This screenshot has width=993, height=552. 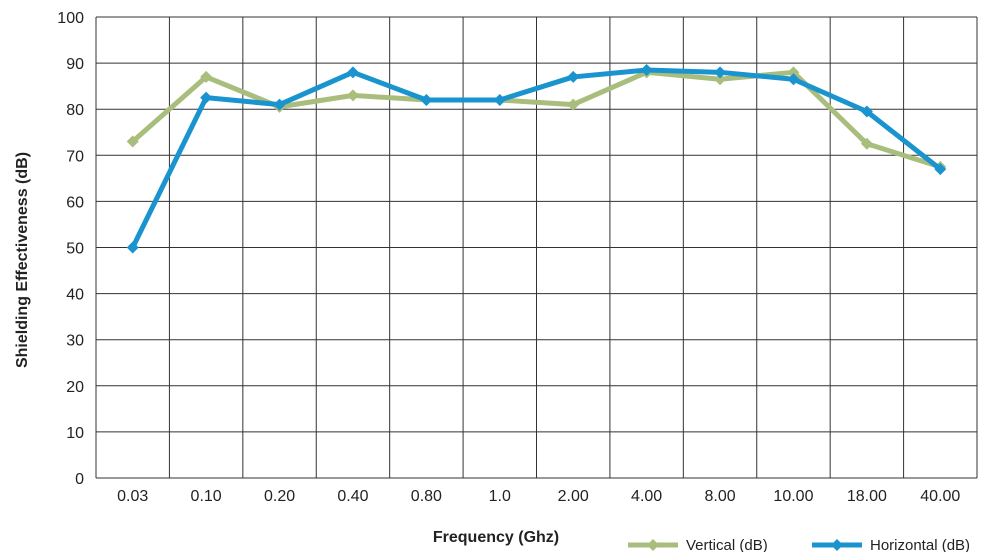 What do you see at coordinates (75, 433) in the screenshot?
I see `y-tick-label: 10` at bounding box center [75, 433].